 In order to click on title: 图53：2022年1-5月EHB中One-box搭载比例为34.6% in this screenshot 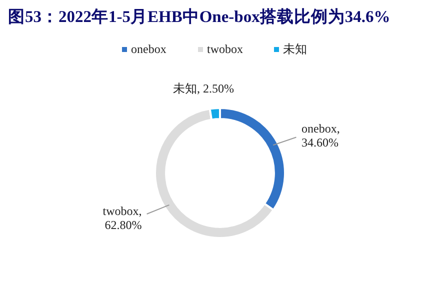, I will do `click(199, 16)`.